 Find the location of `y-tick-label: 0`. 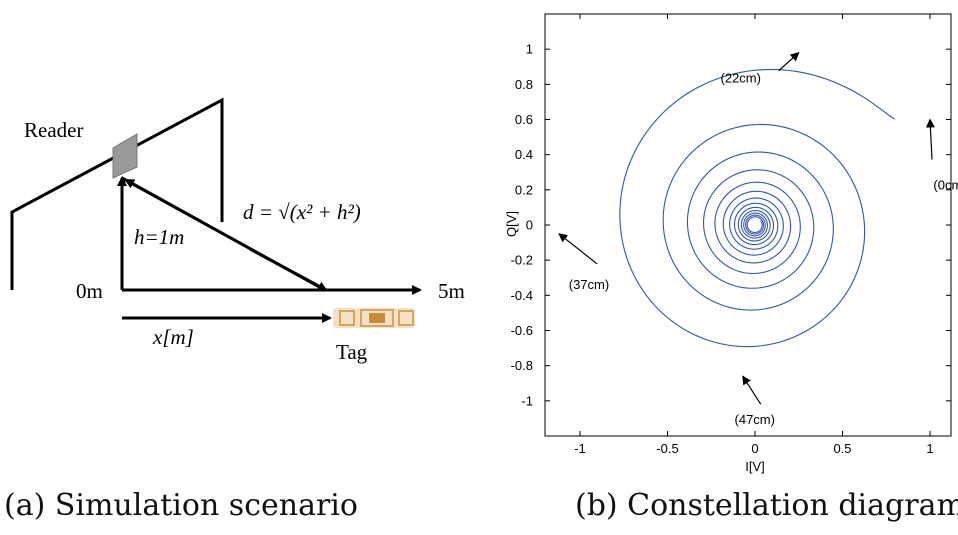

y-tick-label: 0 is located at coordinates (529, 225).